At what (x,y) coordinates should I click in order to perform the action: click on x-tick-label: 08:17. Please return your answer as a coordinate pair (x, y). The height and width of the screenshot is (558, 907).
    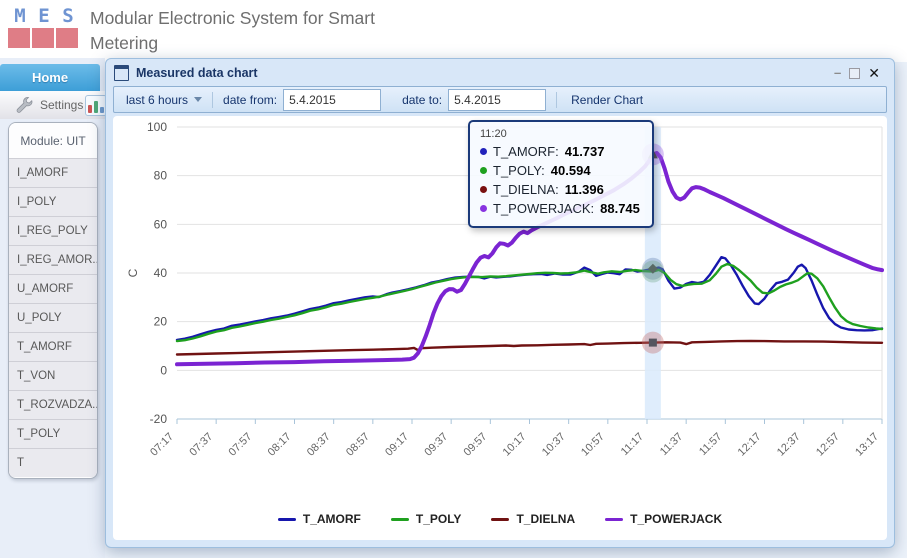
    Looking at the image, I should click on (280, 445).